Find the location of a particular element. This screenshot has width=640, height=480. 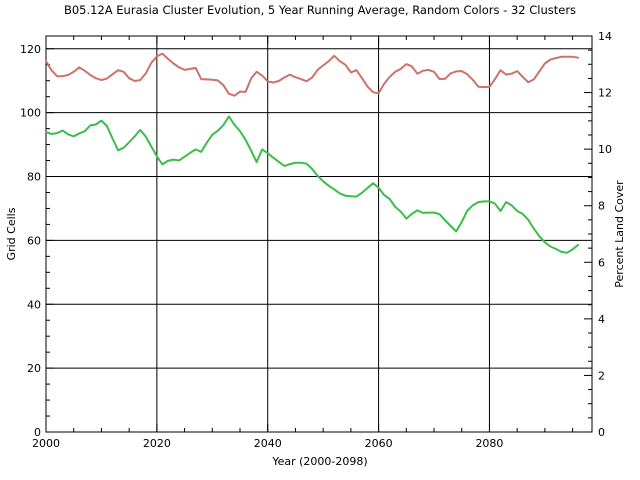

y-left-tick-label: 100 is located at coordinates (30, 113).